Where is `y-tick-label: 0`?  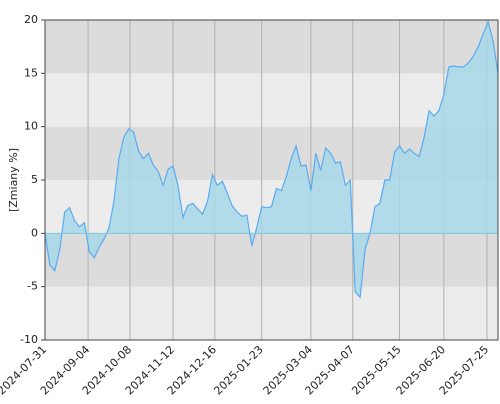 y-tick-label: 0 is located at coordinates (34, 232).